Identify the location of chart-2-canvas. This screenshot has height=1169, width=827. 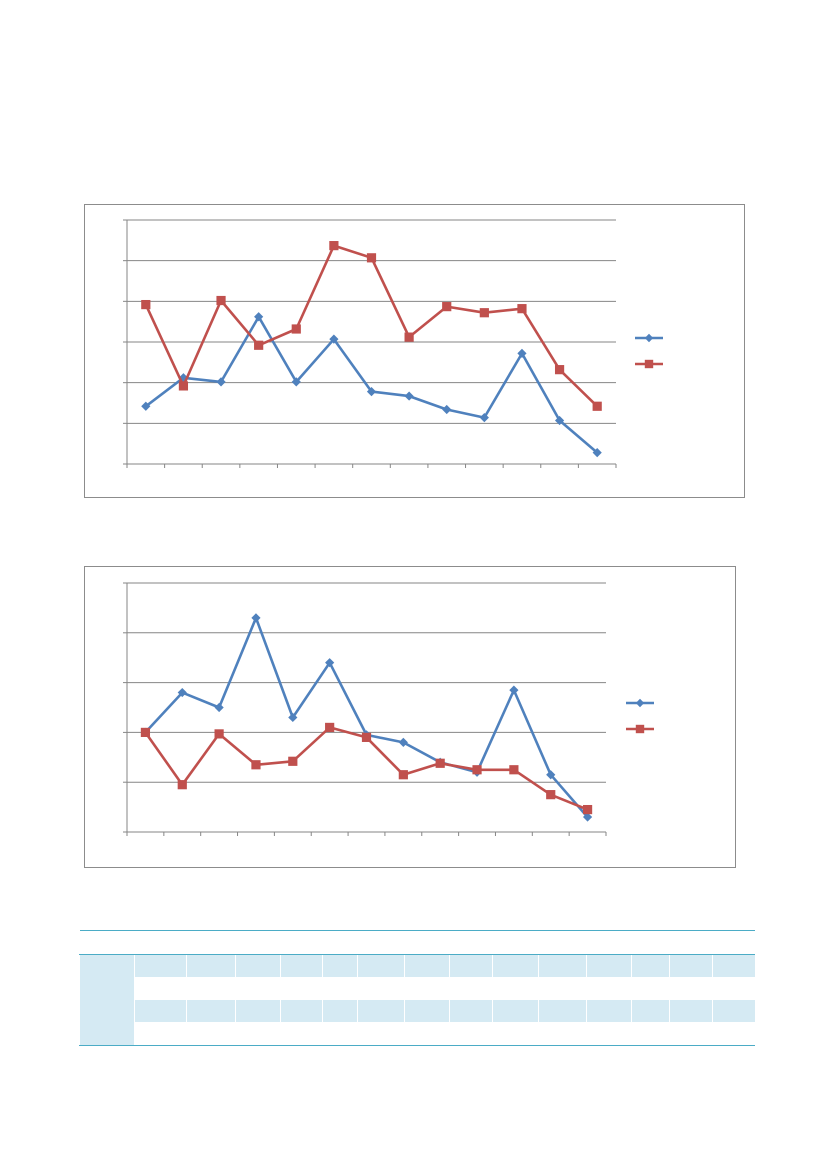
(388, 709).